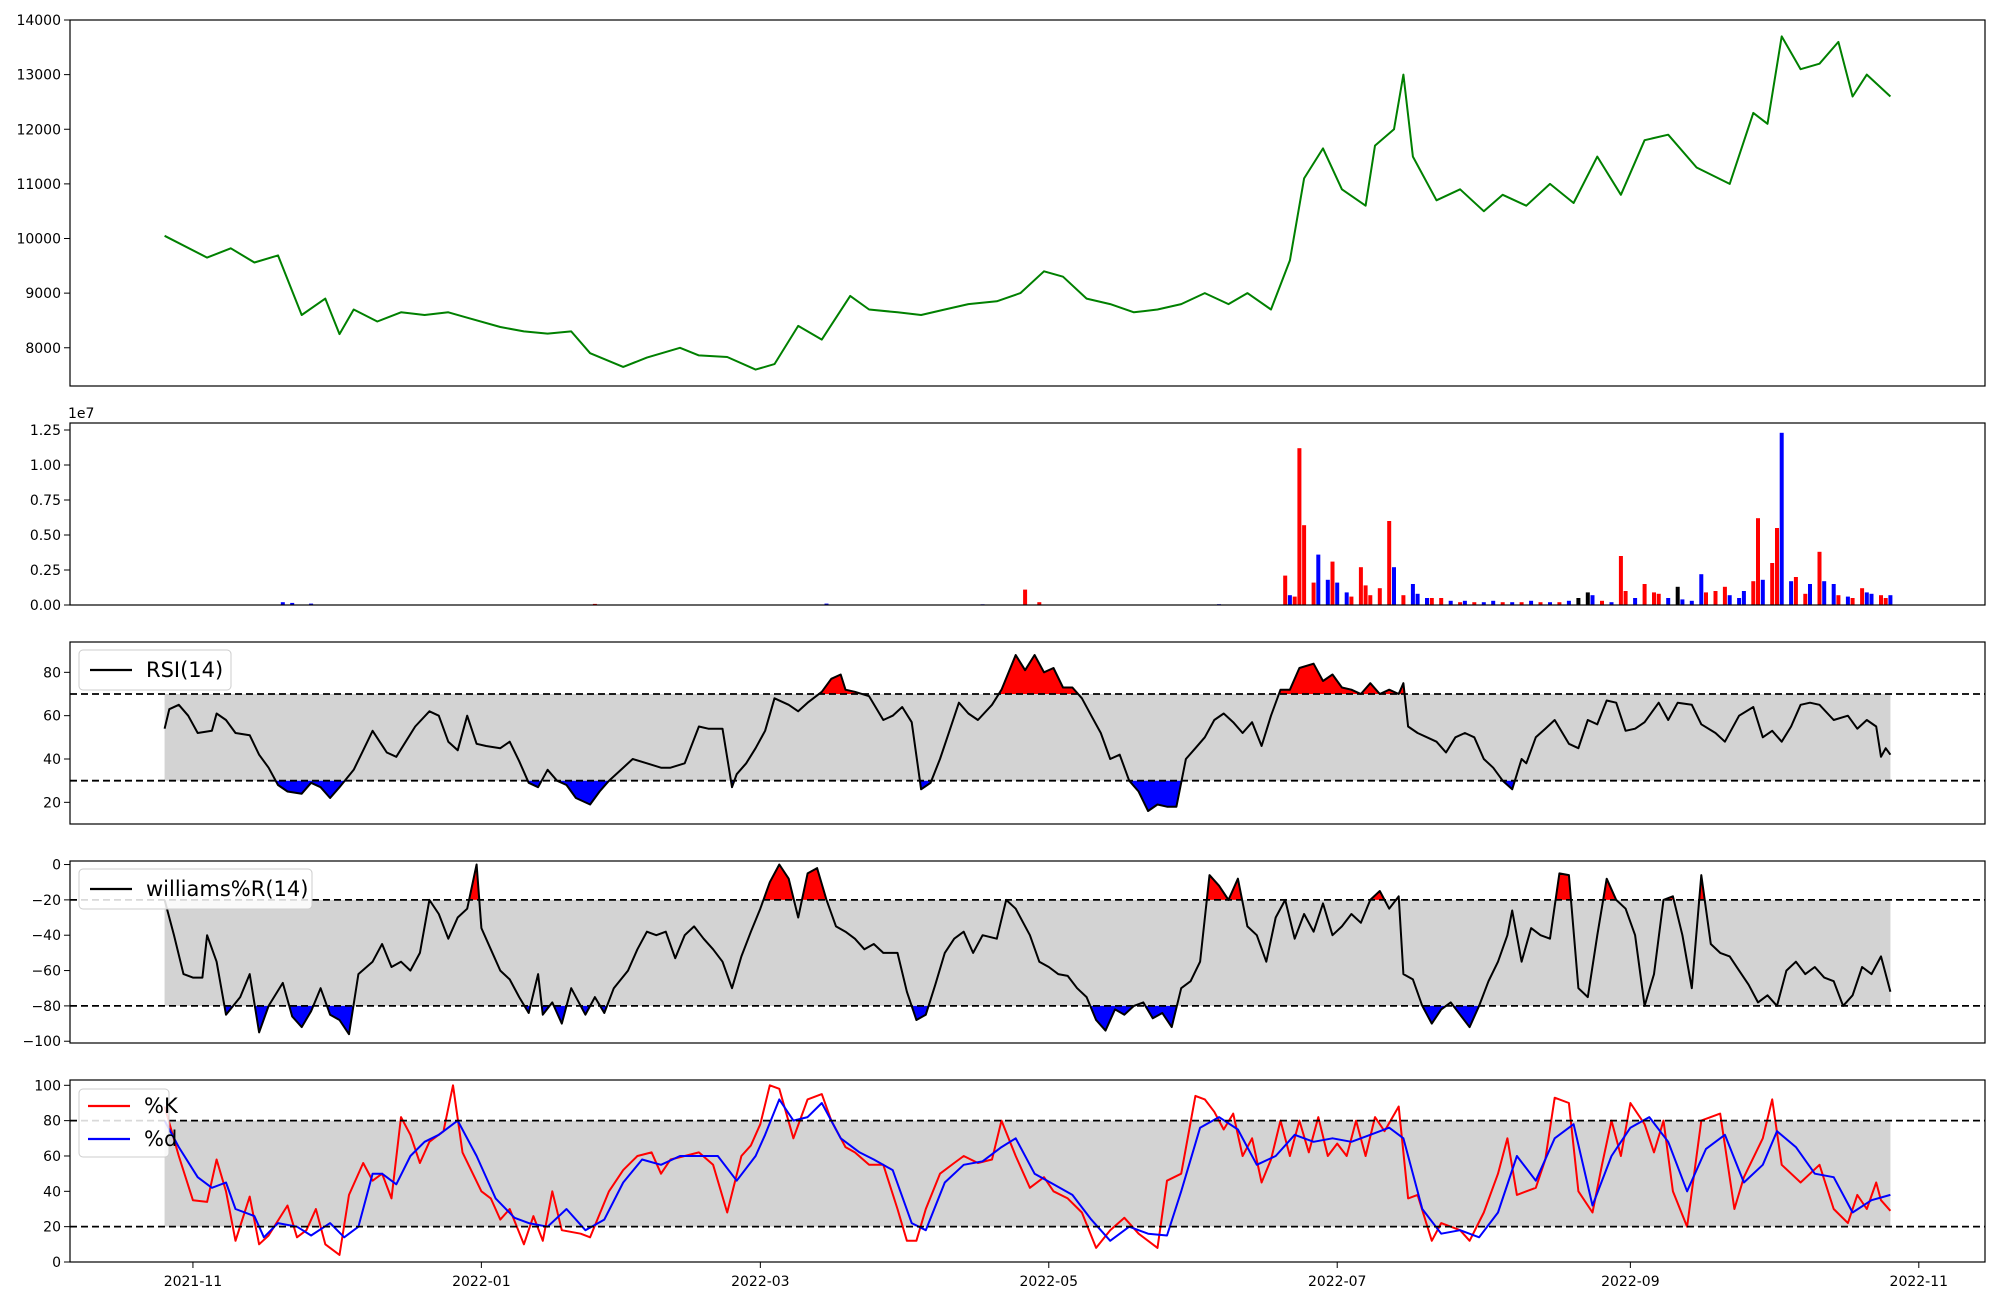 The image size is (2000, 1300). What do you see at coordinates (43, 294) in the screenshot?
I see `y-tick-label: 9000` at bounding box center [43, 294].